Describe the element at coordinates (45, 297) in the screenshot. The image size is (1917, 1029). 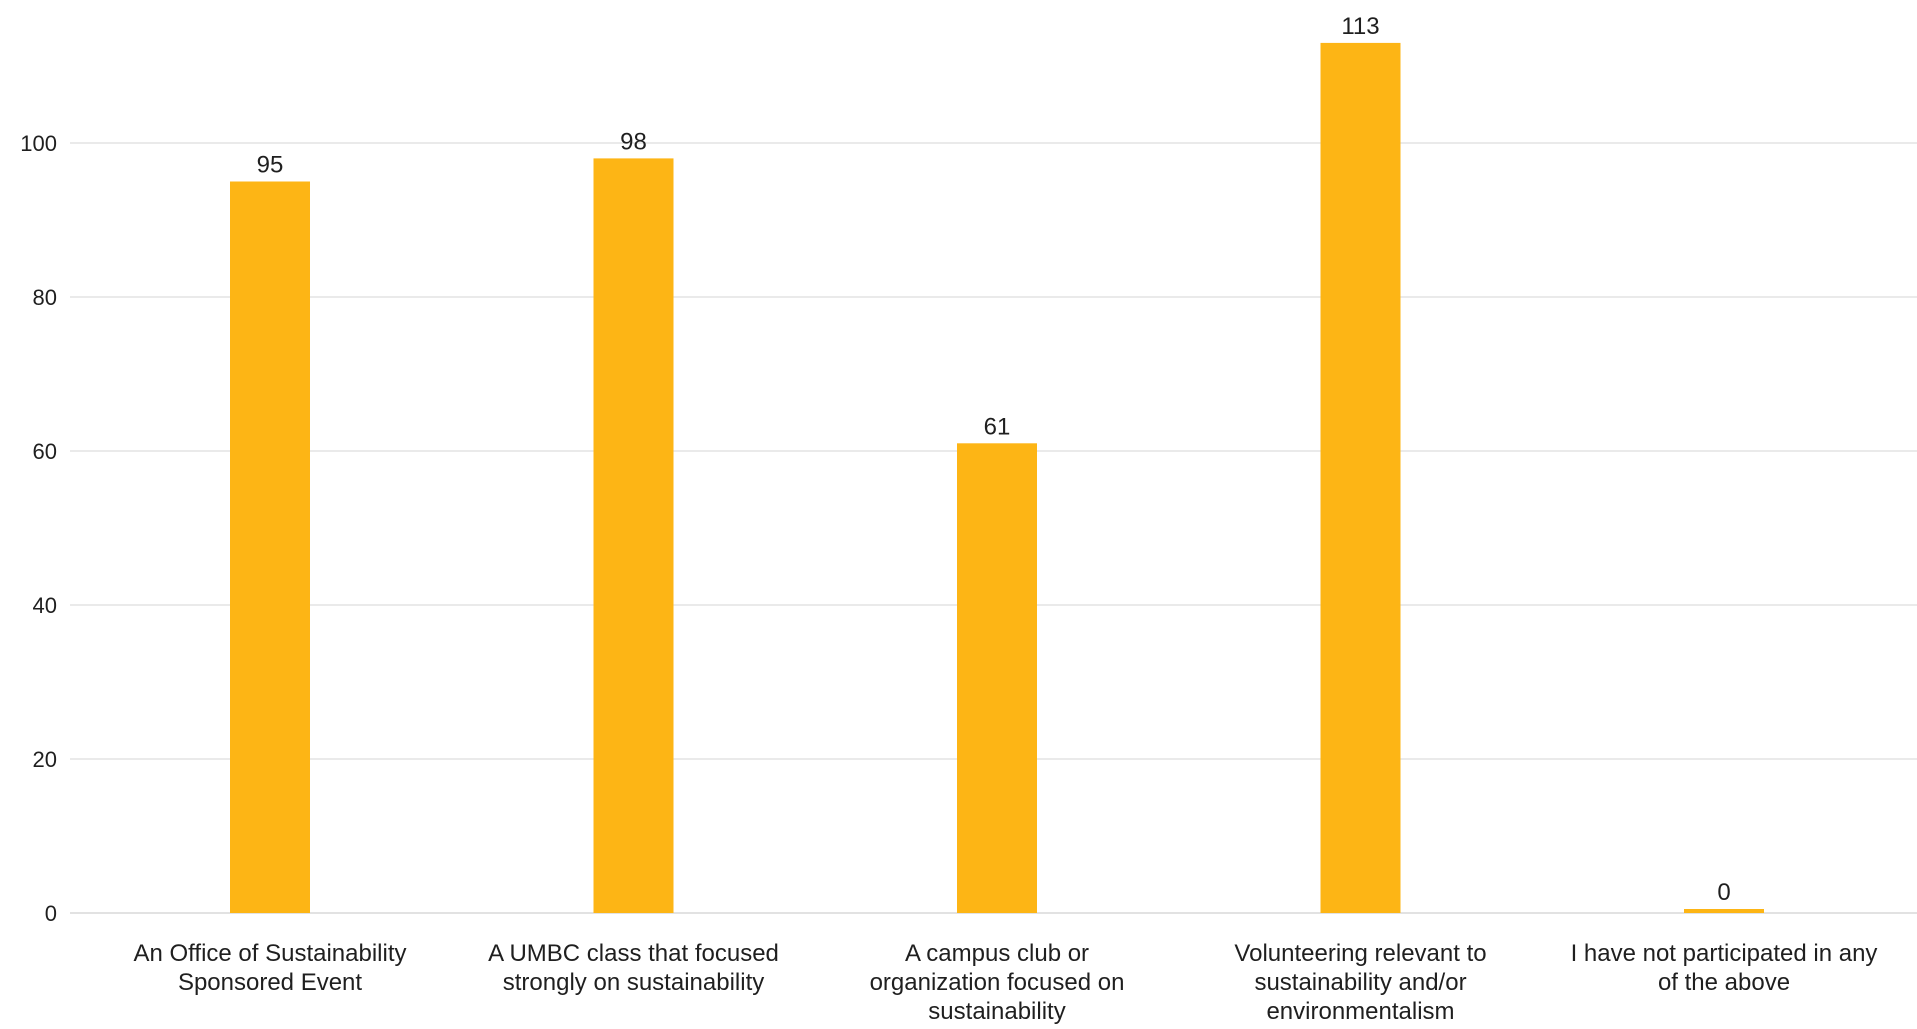
I see `y-tick-label: 80` at that location.